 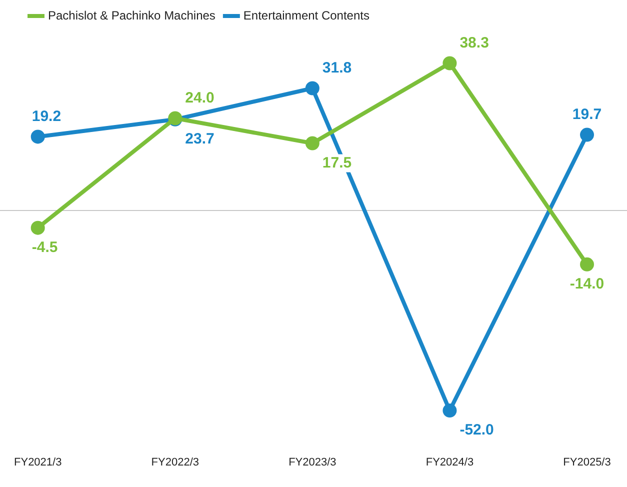 I want to click on x-tick-label: FY2023/3, so click(x=312, y=462).